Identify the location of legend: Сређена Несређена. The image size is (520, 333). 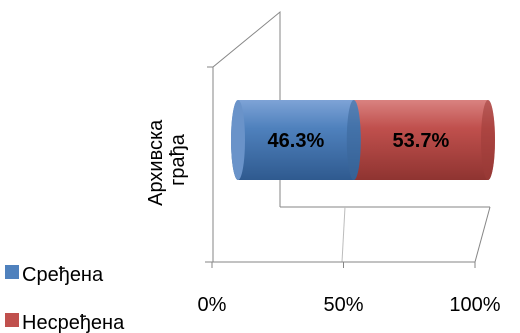
(65, 298).